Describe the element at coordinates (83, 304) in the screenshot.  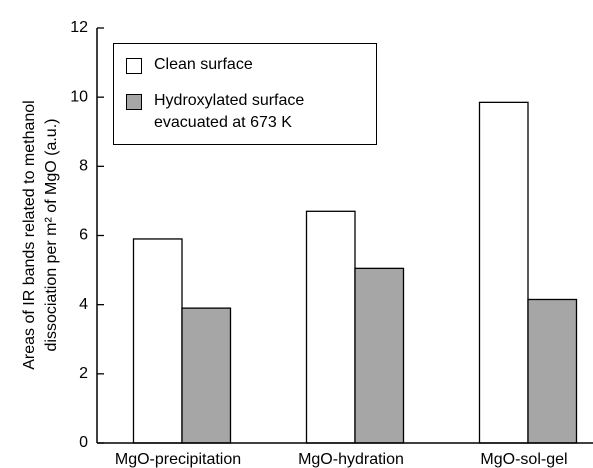
I see `y-tick-label: 4` at that location.